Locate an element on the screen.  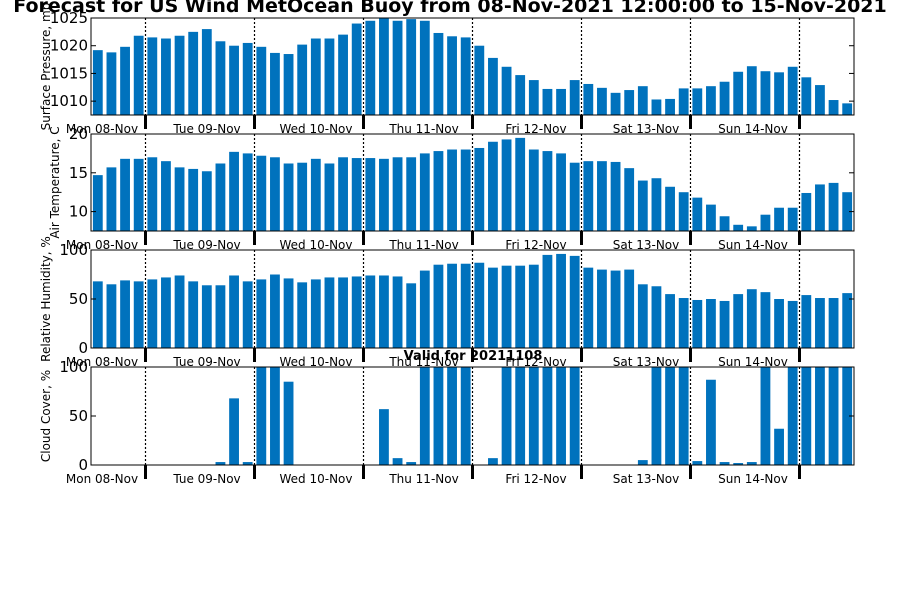
y-tick-label: 1020 is located at coordinates (69, 46).